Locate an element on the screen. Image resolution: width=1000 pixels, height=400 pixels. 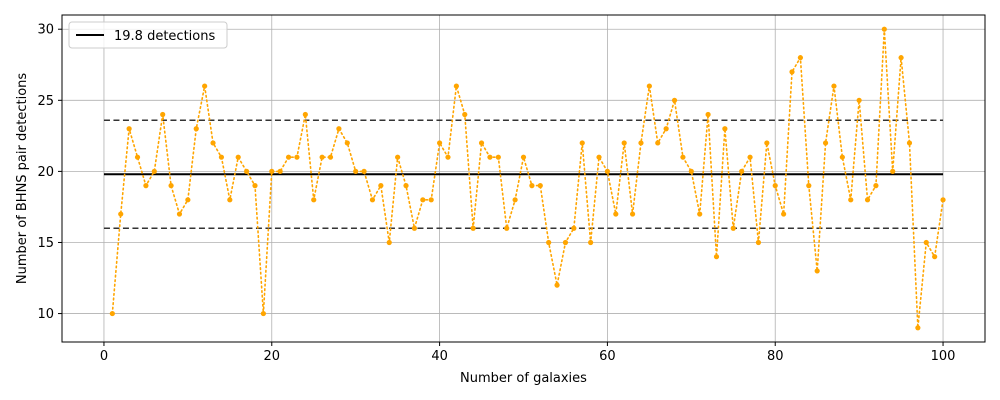
y-tick-label: 20 is located at coordinates (45, 172).